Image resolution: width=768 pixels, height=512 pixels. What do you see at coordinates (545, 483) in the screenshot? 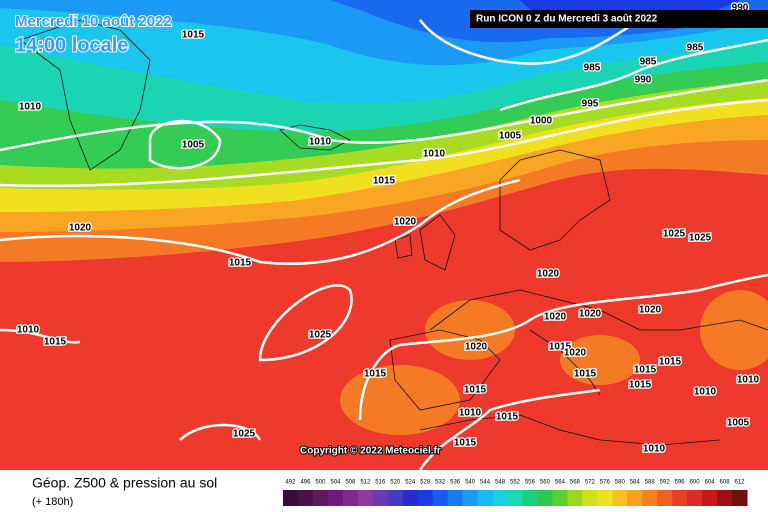
I see `colorbar-label: 560` at bounding box center [545, 483].